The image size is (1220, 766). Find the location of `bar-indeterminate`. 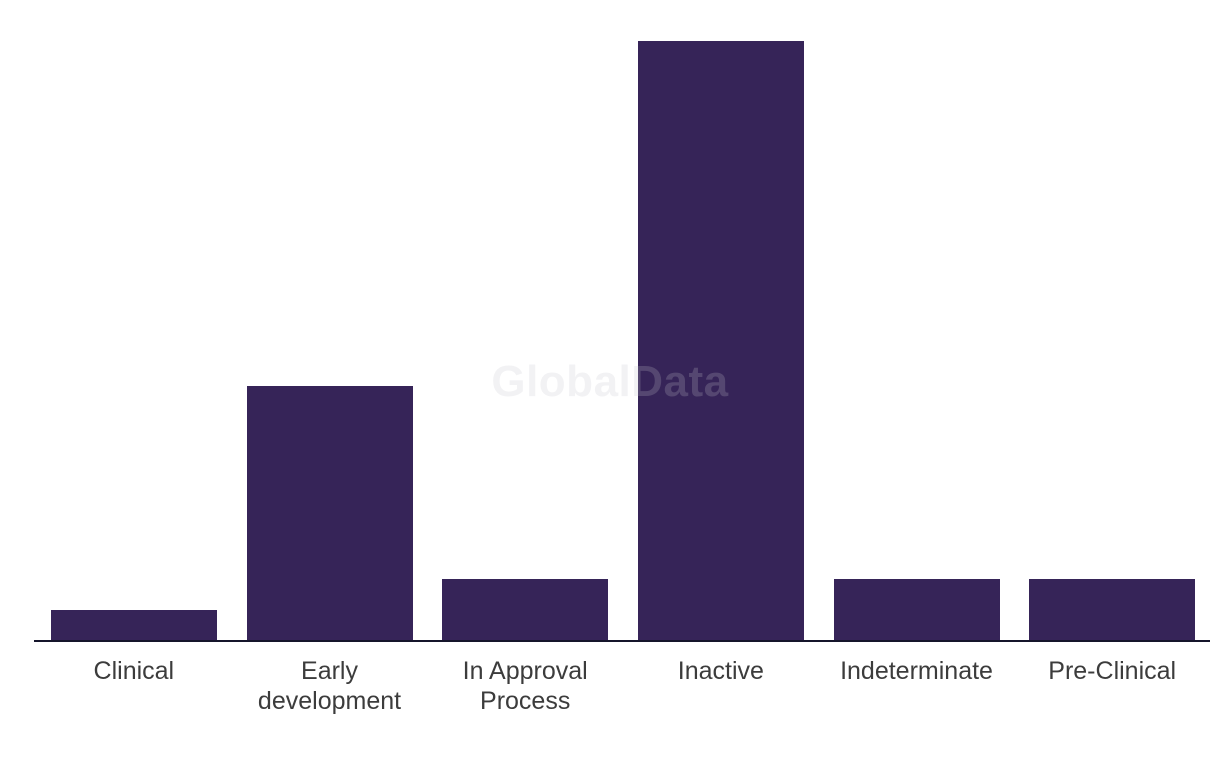

bar-indeterminate is located at coordinates (916, 609).